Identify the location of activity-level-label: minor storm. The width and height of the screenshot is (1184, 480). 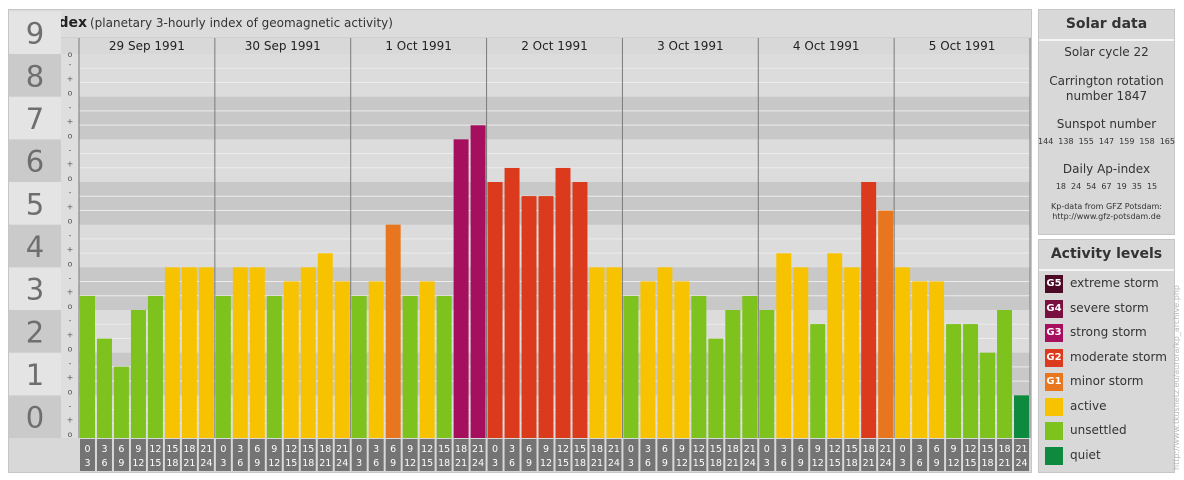
(1107, 381).